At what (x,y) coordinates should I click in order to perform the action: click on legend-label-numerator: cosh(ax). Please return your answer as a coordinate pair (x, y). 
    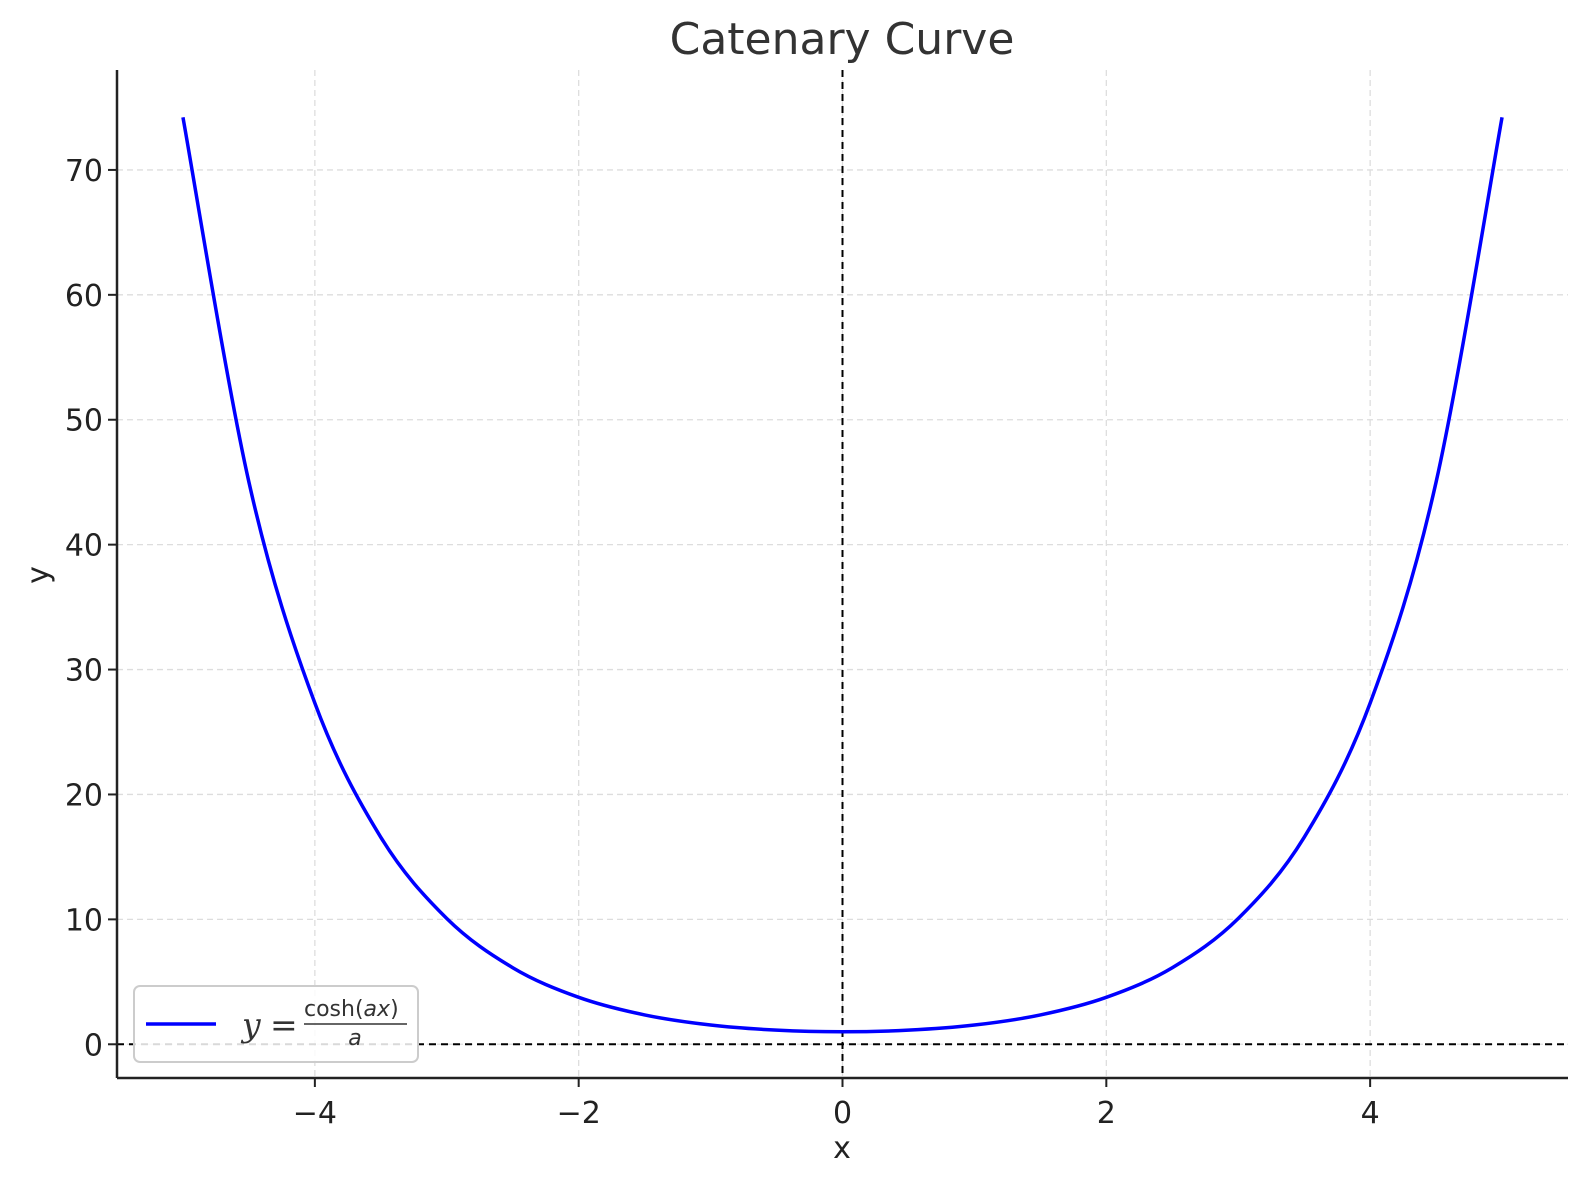
    Looking at the image, I should click on (351, 1009).